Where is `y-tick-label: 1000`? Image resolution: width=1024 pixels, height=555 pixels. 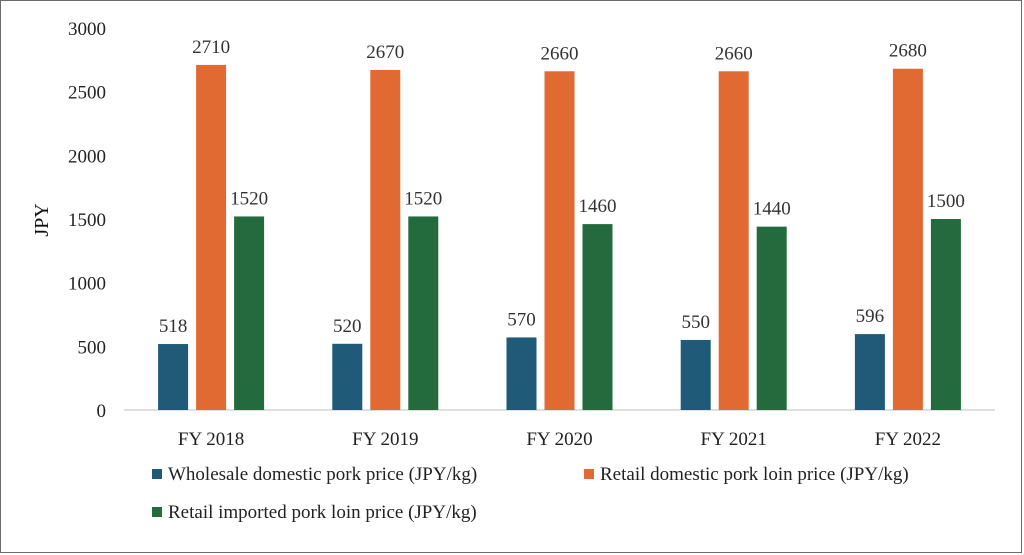 y-tick-label: 1000 is located at coordinates (87, 284).